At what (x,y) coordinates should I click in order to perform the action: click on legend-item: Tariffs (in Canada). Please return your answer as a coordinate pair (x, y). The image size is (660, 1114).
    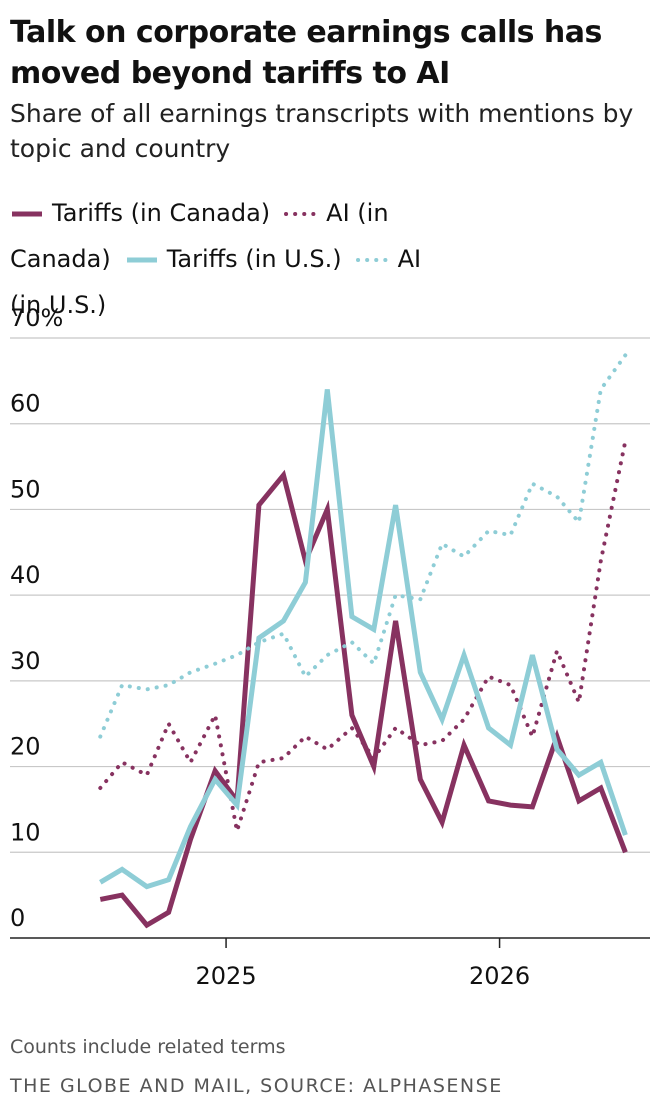
    Looking at the image, I should click on (140, 213).